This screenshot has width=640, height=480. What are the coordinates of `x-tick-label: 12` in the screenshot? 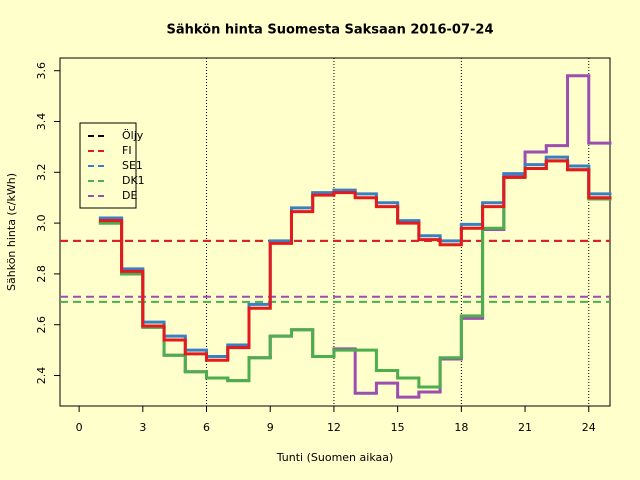 It's located at (334, 427).